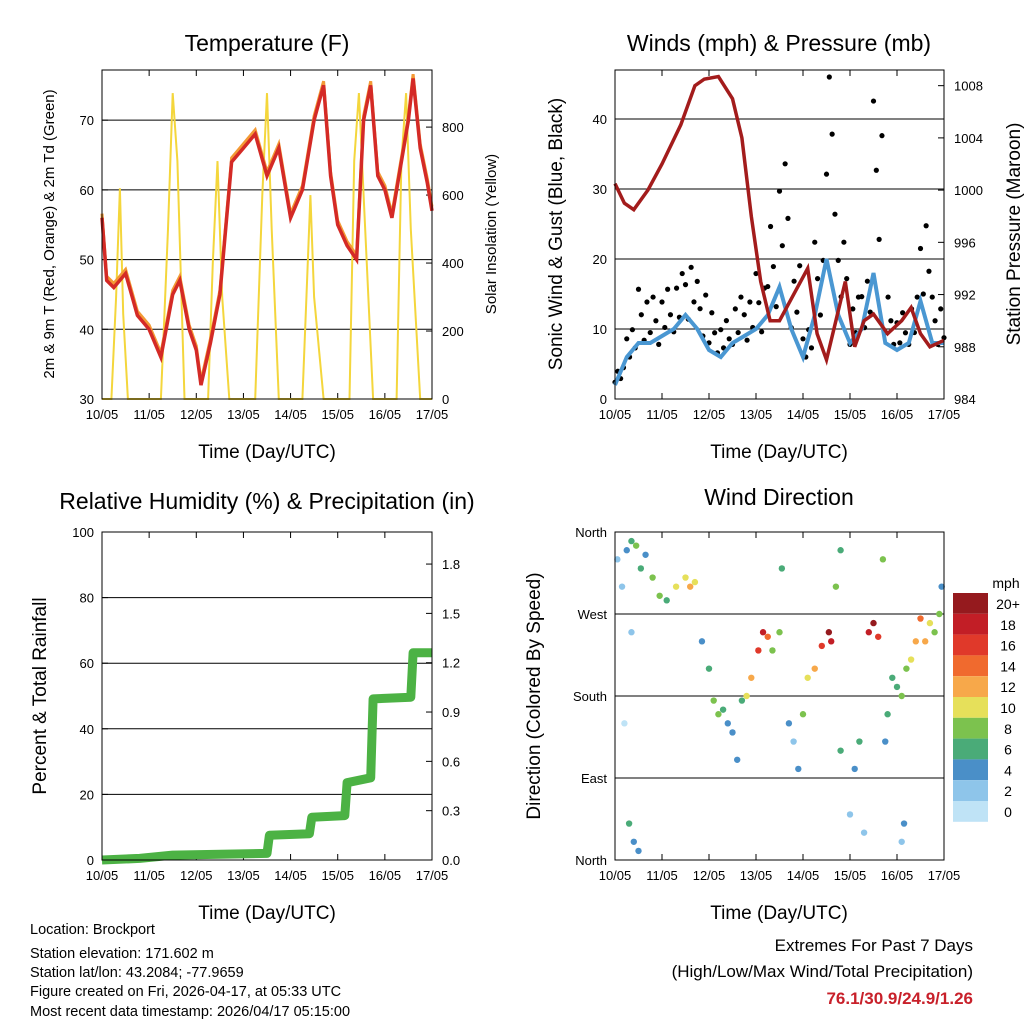 The width and height of the screenshot is (1024, 1024). I want to click on y2-tick-label: 0.0, so click(451, 860).